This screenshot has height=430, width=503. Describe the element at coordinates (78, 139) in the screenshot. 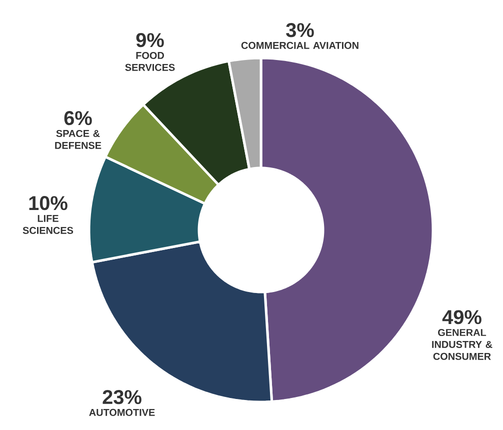

I see `slice-label: SPACE & DEFENSE` at that location.